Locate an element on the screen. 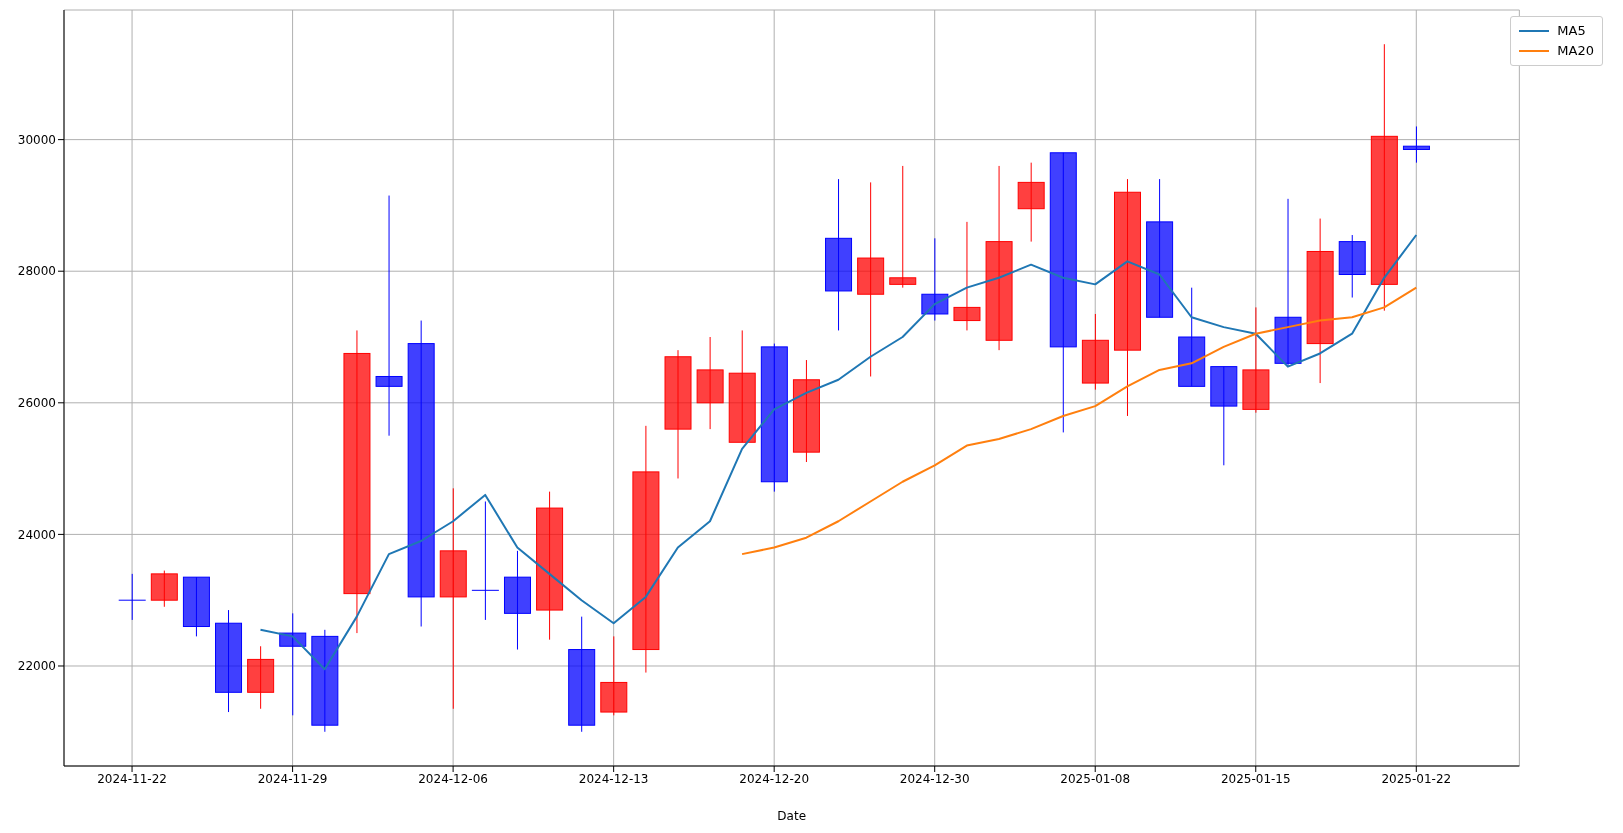  legend-label: MA20 is located at coordinates (1575, 51).